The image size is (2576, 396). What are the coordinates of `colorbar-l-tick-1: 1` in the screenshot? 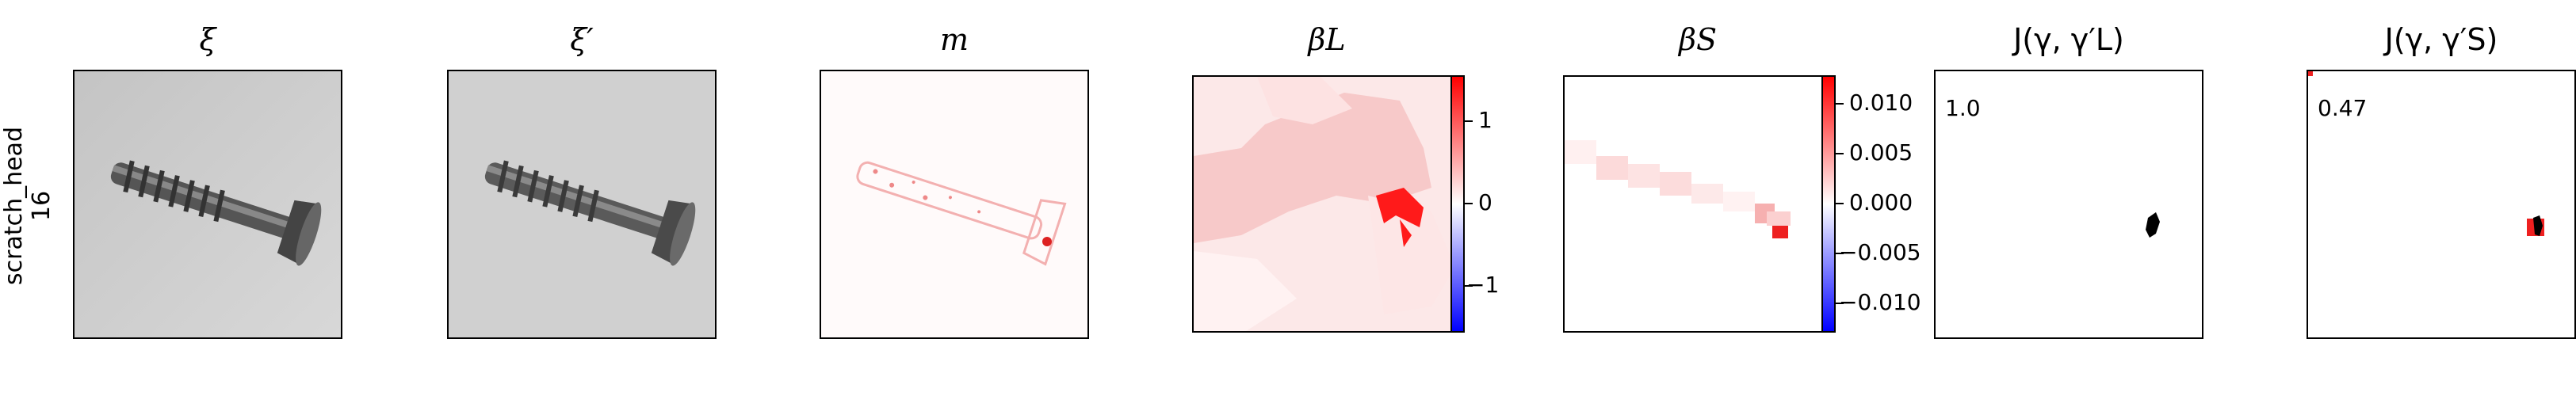 It's located at (1485, 120).